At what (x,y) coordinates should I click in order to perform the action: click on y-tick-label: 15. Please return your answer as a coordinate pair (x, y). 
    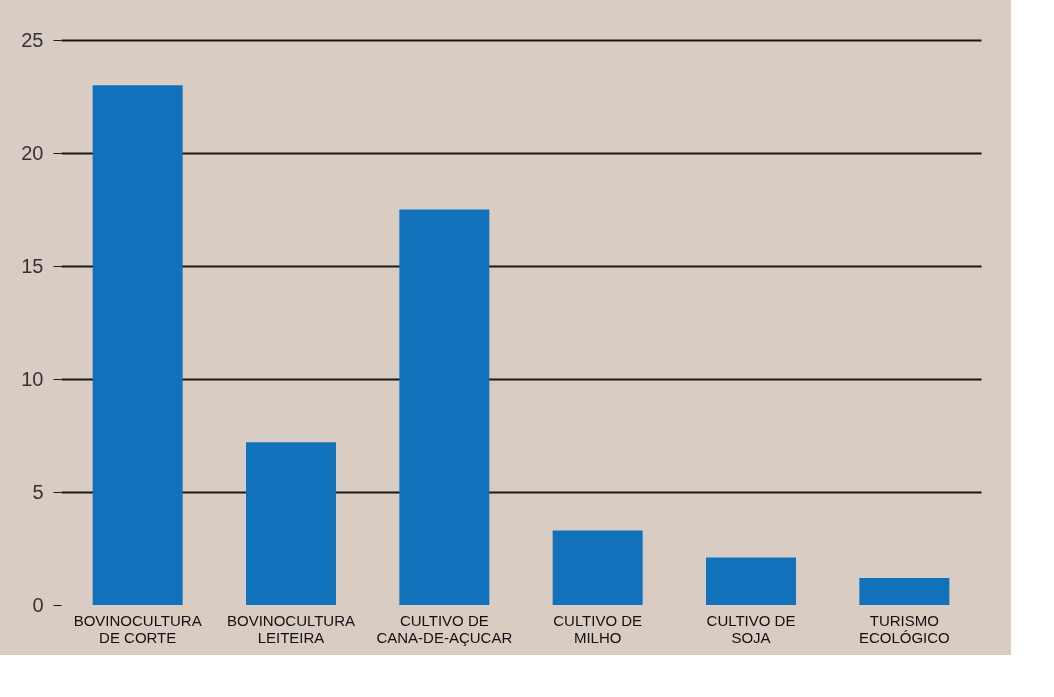
    Looking at the image, I should click on (32, 265).